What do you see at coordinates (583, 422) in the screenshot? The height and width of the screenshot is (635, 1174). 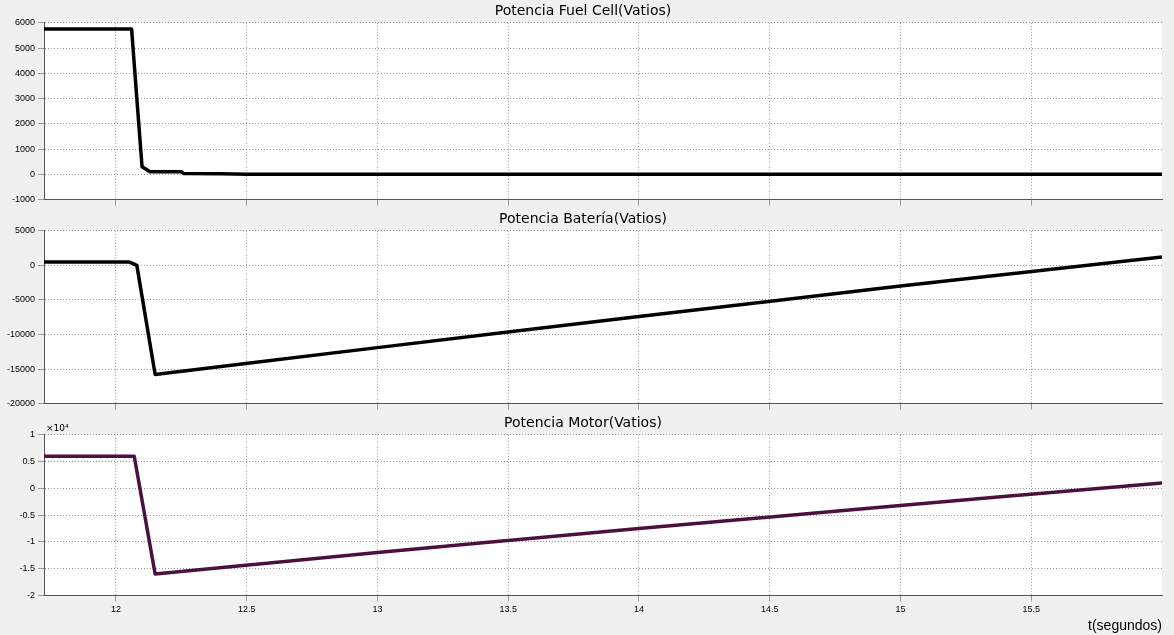 I see `chart-title: Potencia Motor(Vatios)` at bounding box center [583, 422].